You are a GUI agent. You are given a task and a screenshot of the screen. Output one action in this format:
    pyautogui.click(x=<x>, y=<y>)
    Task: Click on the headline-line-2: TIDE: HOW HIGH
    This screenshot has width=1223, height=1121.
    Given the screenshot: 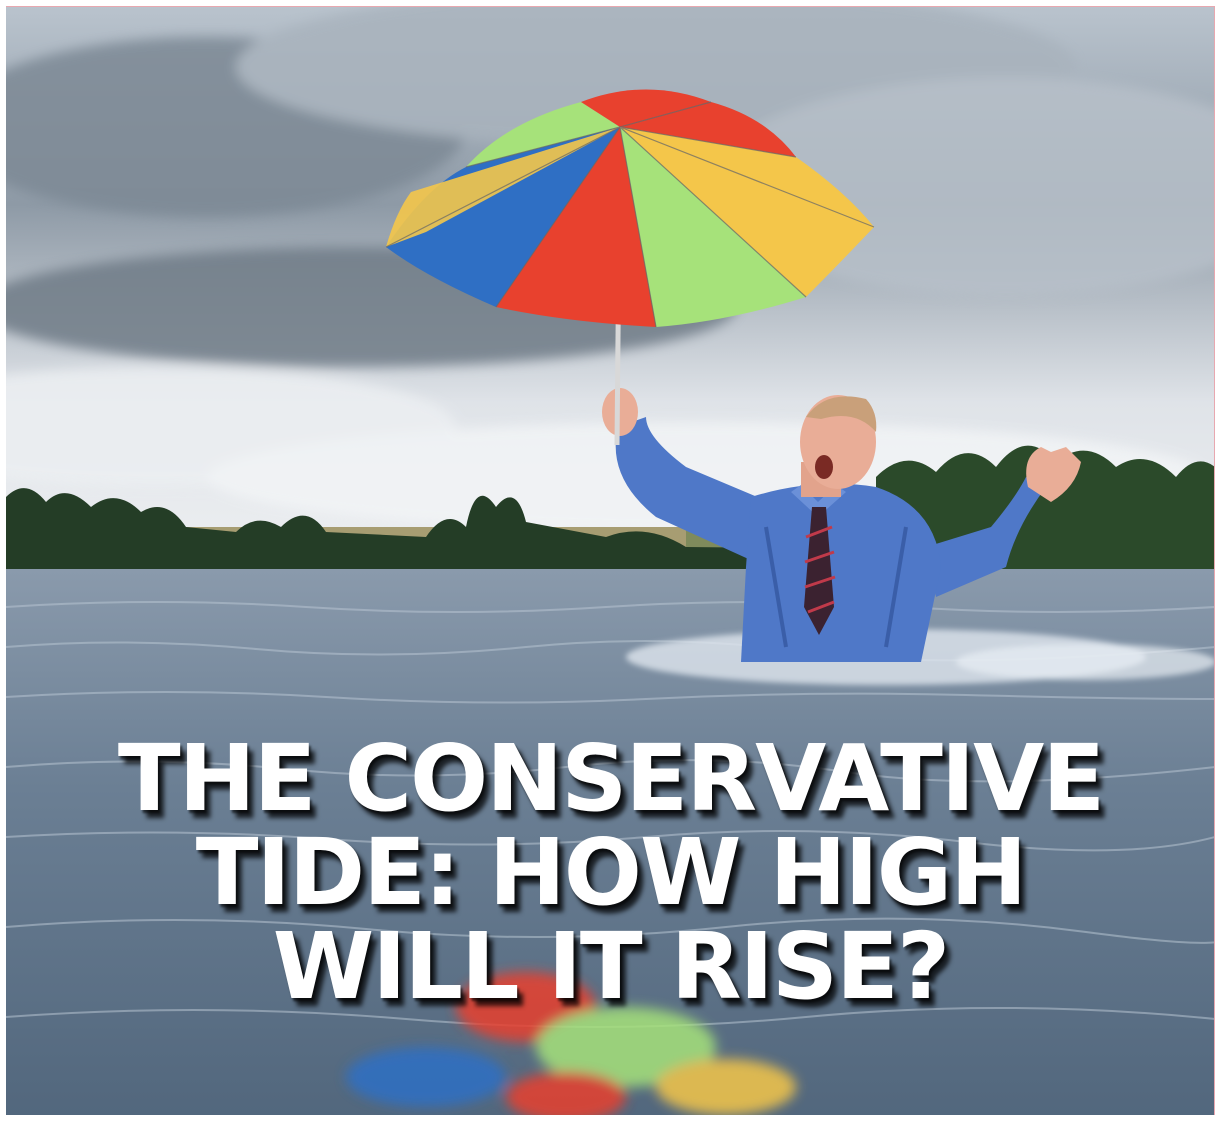 What is the action you would take?
    pyautogui.click(x=611, y=872)
    